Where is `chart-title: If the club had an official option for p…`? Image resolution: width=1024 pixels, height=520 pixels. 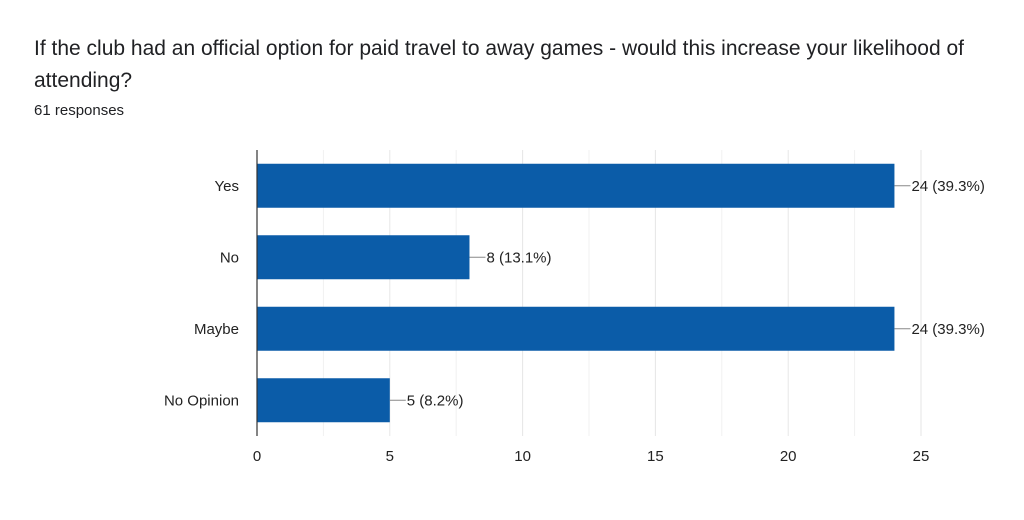
chart-title: If the club had an official option for p… is located at coordinates (499, 64).